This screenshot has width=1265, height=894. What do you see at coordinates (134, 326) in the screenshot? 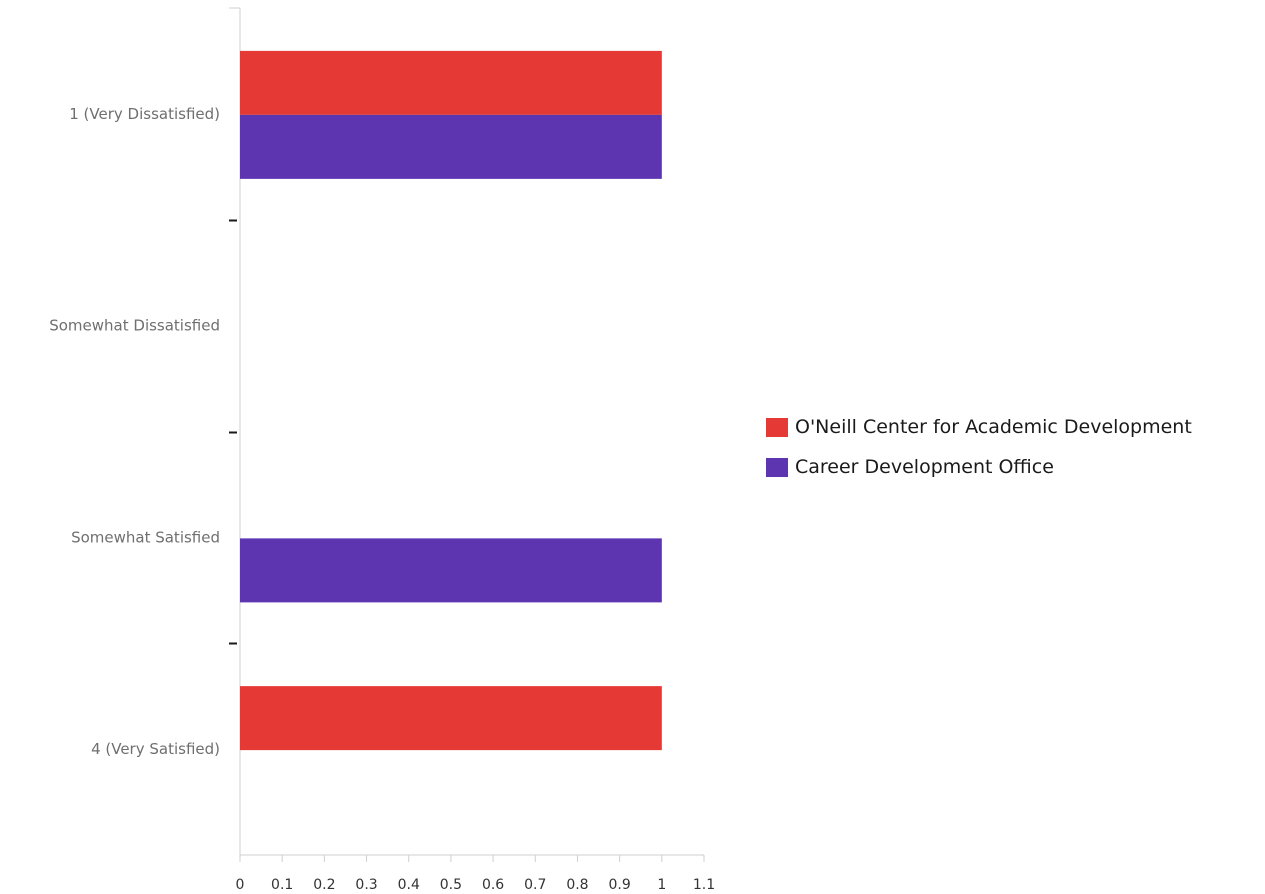
I see `category-label: Somewhat Dissatisfied` at bounding box center [134, 326].